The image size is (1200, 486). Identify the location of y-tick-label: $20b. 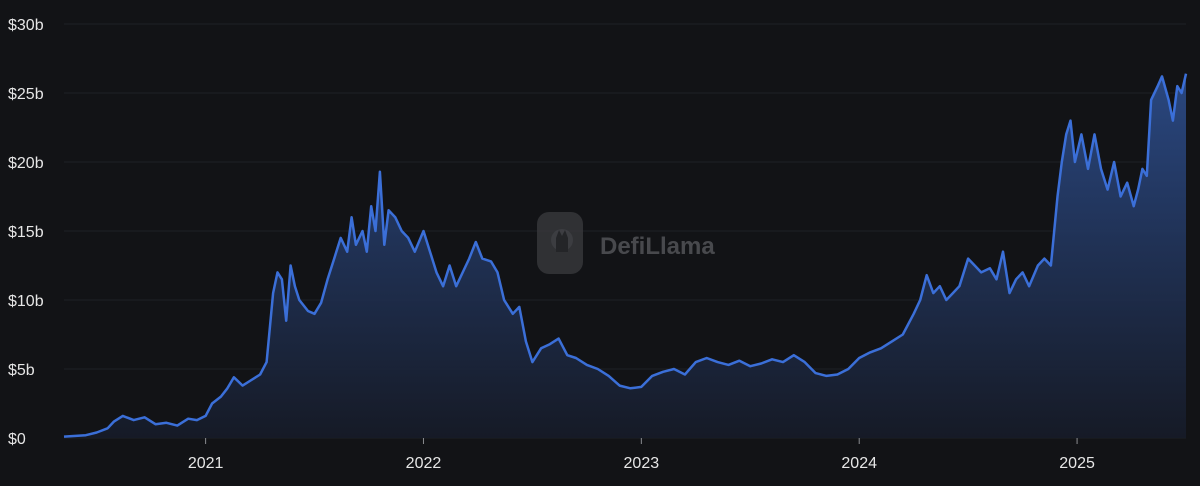
(26, 163).